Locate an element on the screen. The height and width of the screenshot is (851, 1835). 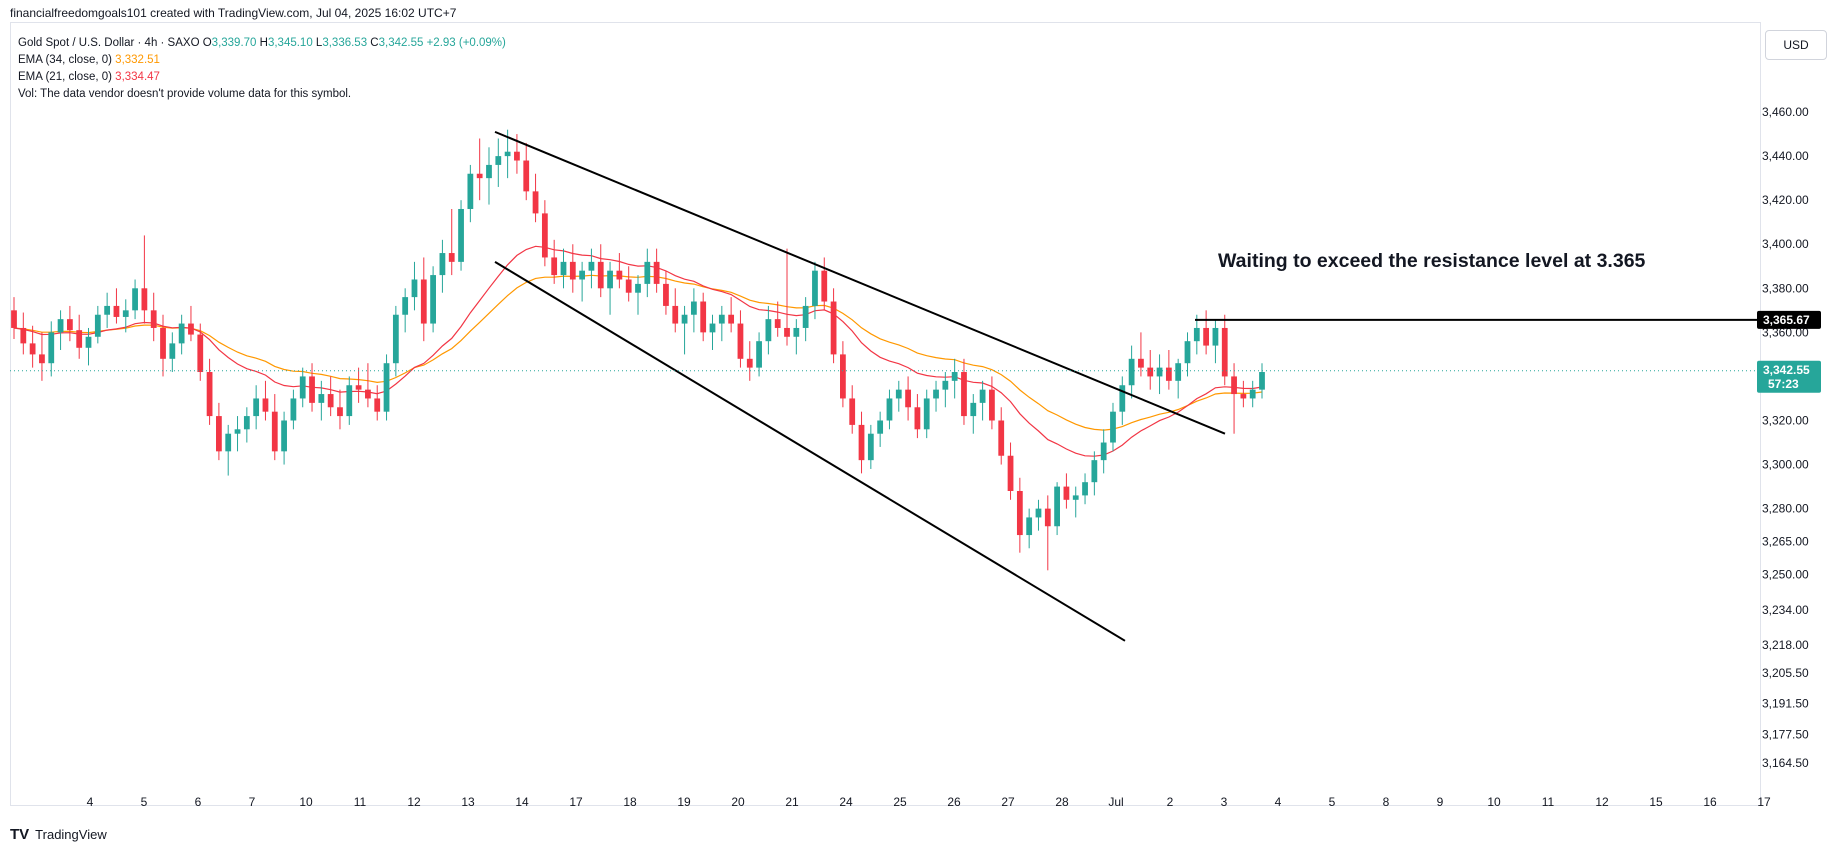
low-key: L is located at coordinates (319, 43).